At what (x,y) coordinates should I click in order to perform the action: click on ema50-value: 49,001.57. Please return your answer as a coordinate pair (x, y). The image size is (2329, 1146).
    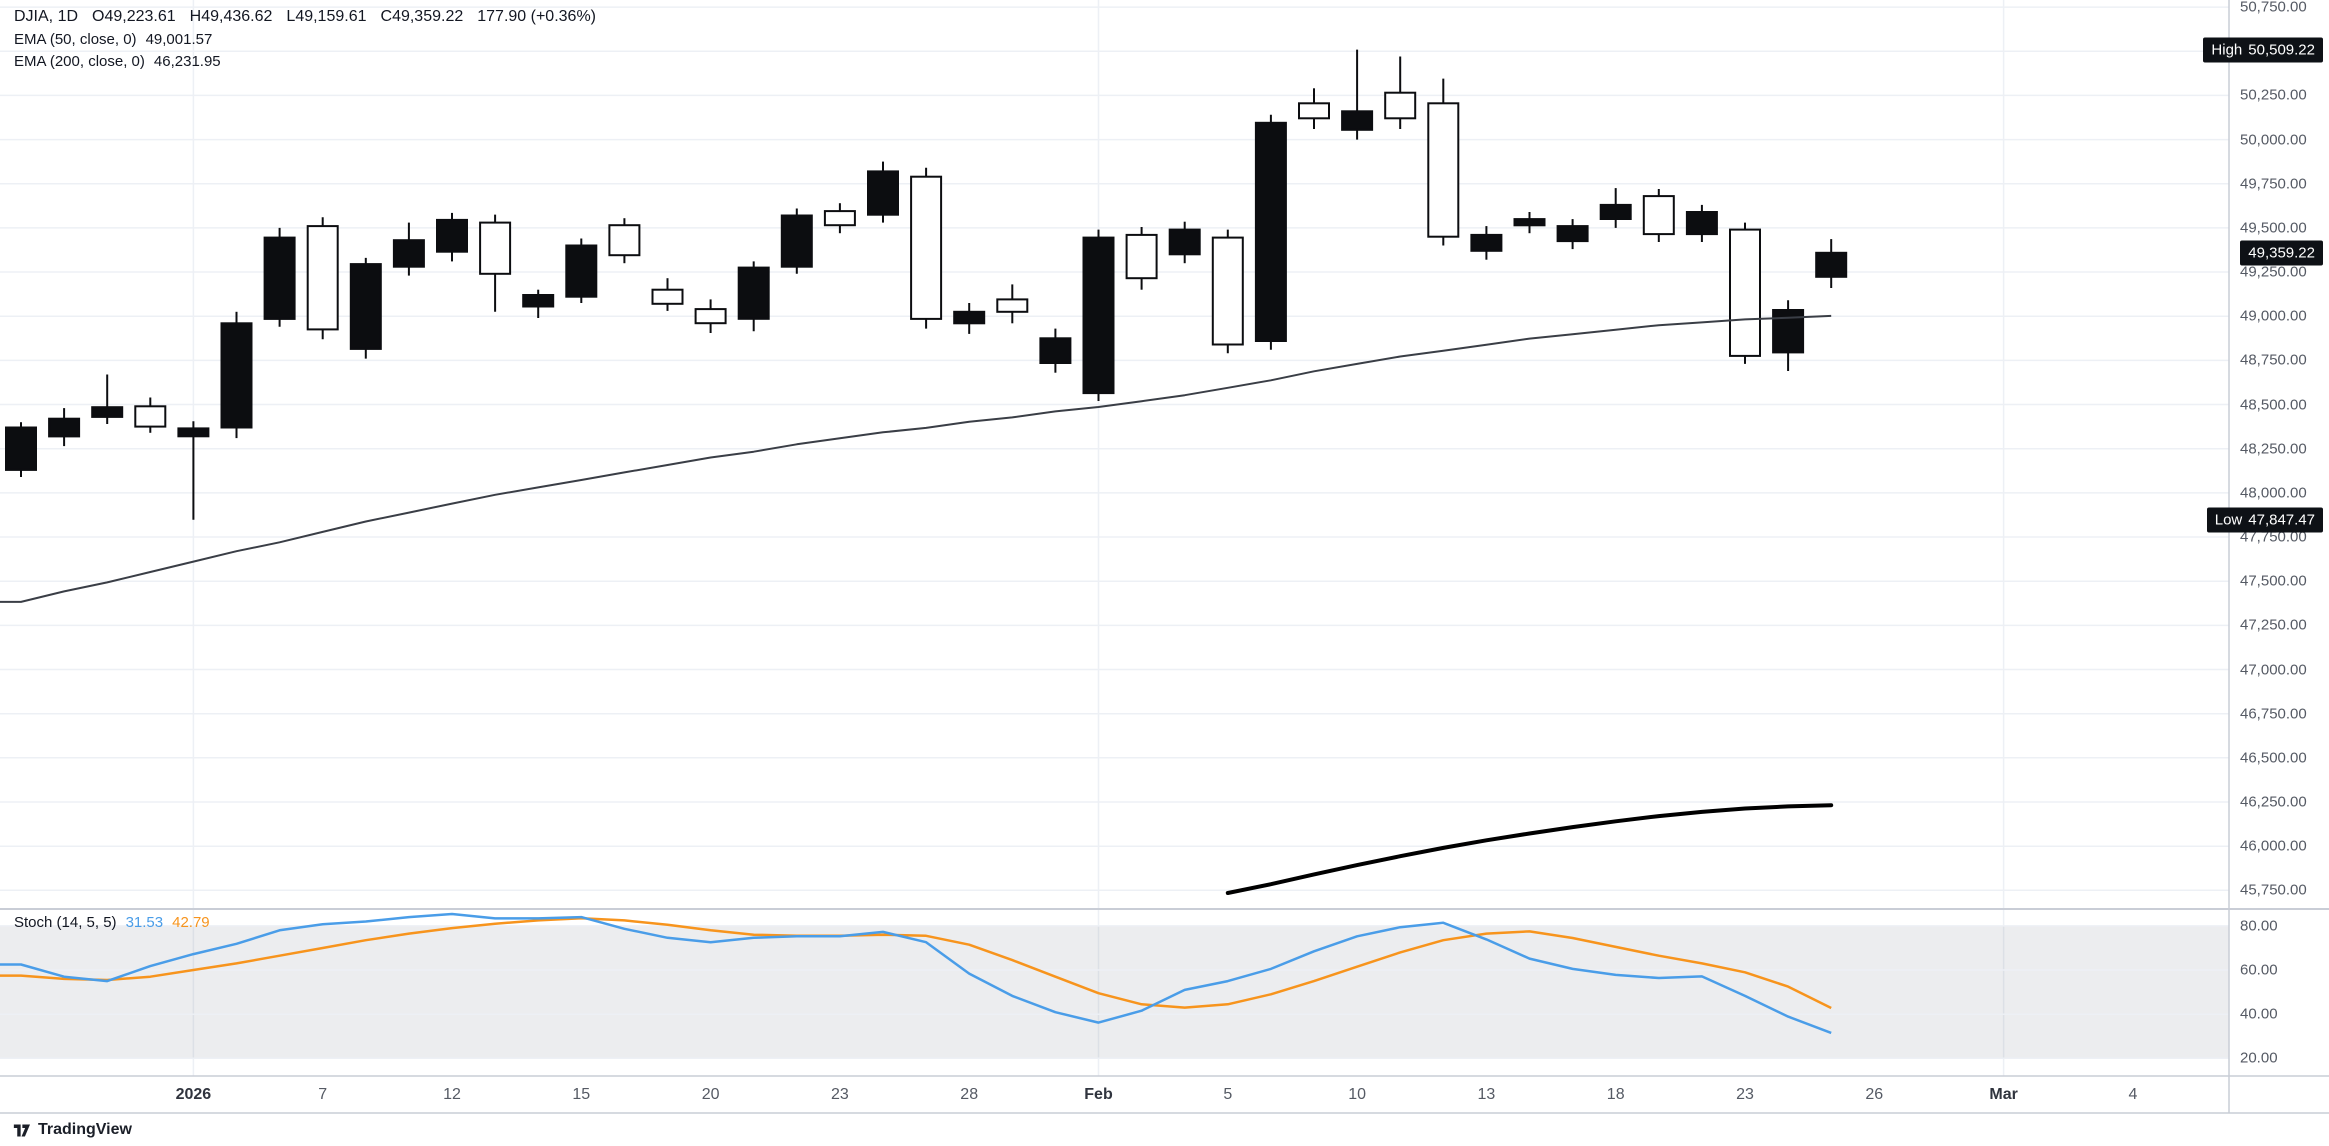
    Looking at the image, I should click on (179, 39).